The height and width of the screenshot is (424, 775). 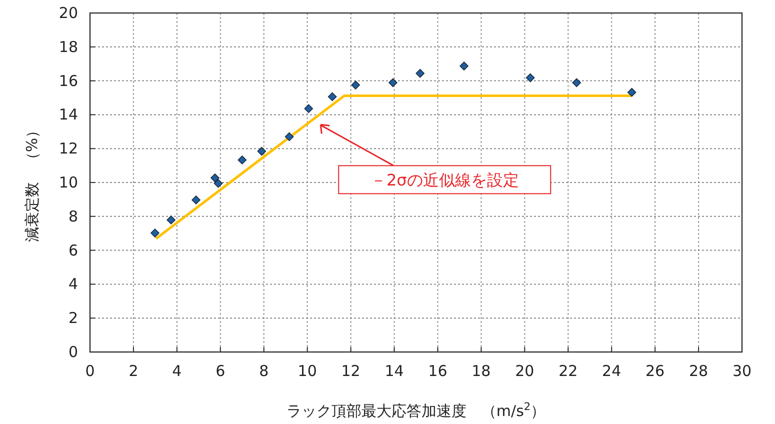 I want to click on x-tick-label: 8, so click(x=264, y=371).